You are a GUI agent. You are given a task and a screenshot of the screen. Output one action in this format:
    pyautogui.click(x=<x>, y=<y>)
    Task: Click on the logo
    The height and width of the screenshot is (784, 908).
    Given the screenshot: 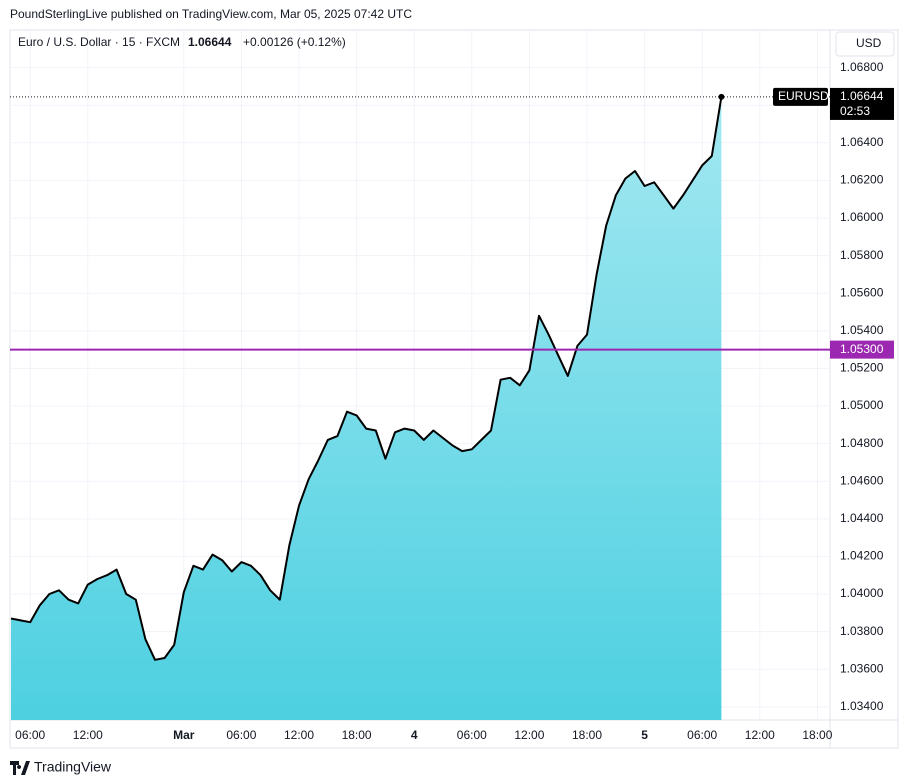 What is the action you would take?
    pyautogui.click(x=20, y=768)
    